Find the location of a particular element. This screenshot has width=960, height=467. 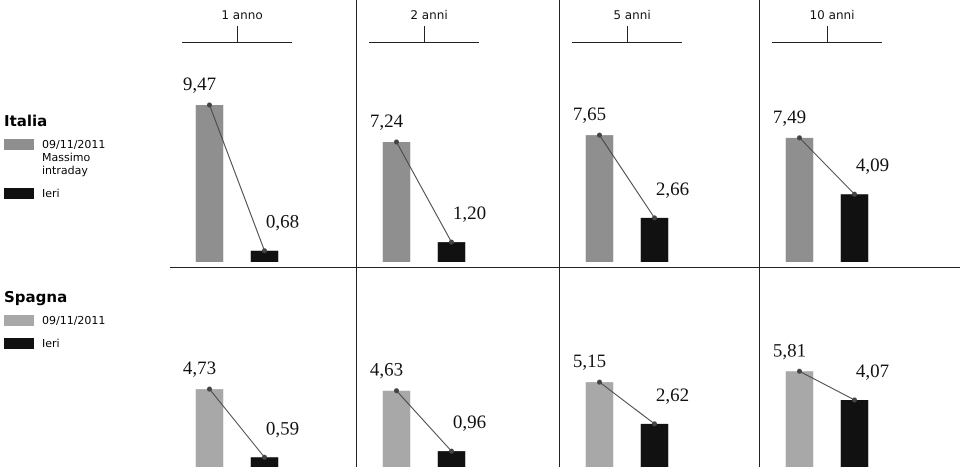

chart-title: 1 anno is located at coordinates (242, 15).